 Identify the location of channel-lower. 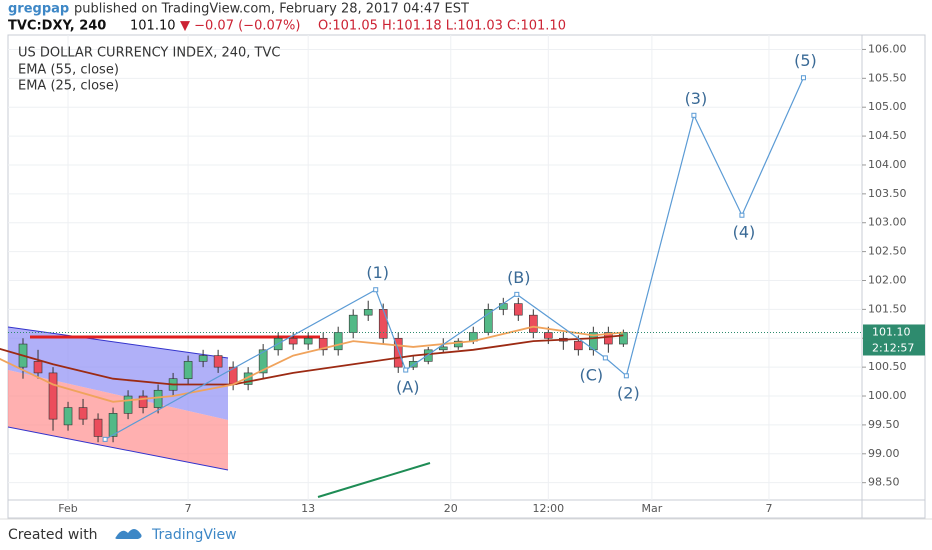
(118, 420).